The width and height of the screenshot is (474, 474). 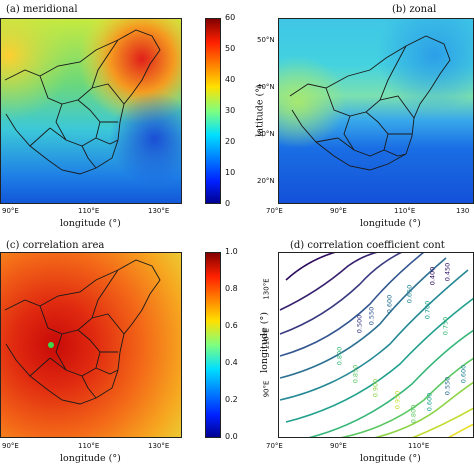 I want to click on panel-b-ytick-30: 30°N, so click(x=266, y=134).